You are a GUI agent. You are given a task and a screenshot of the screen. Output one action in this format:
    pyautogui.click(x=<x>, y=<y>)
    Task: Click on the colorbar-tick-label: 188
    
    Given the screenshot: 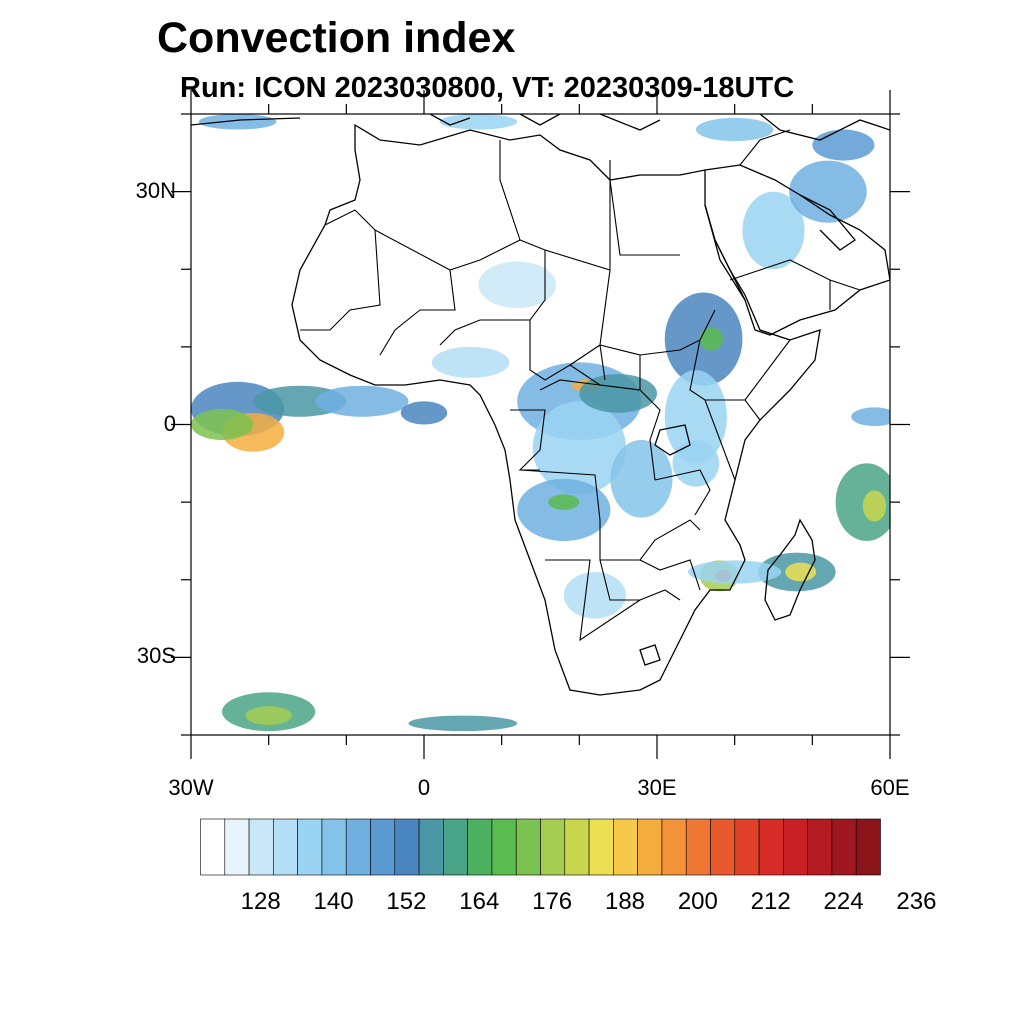 What is the action you would take?
    pyautogui.click(x=625, y=901)
    